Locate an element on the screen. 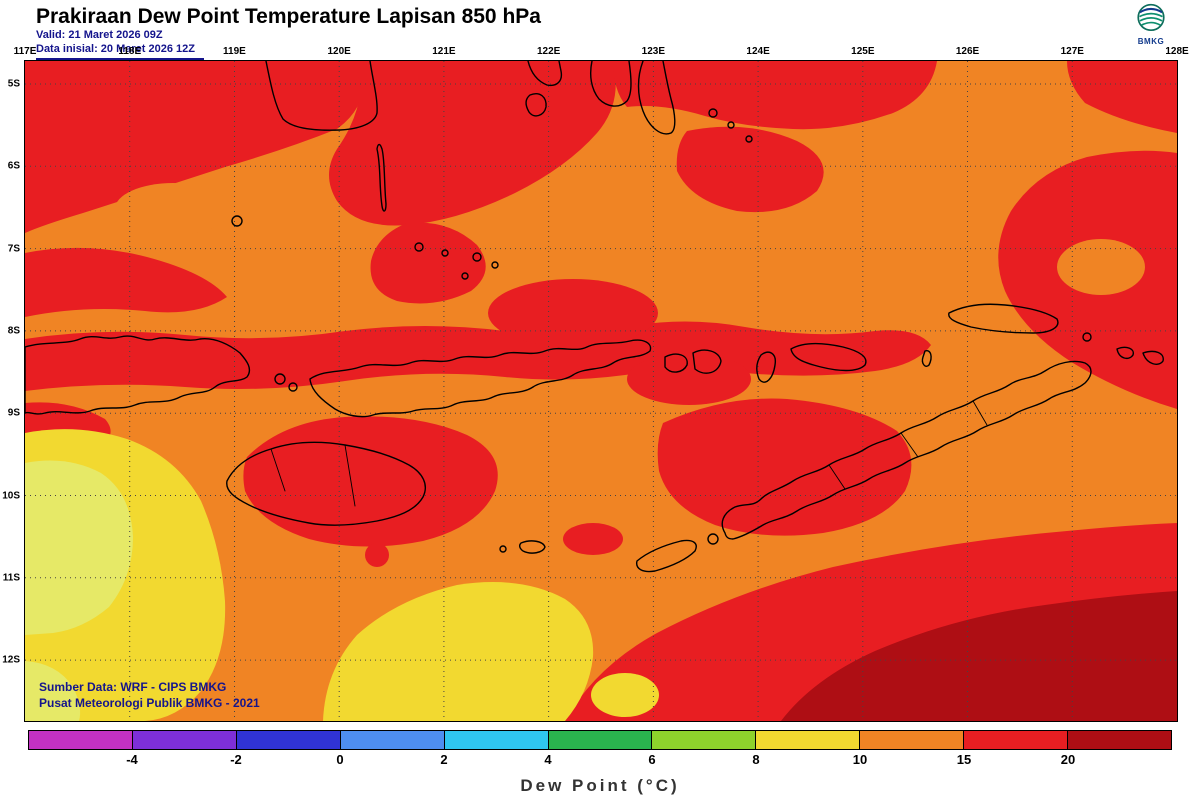 This screenshot has height=800, width=1200. coastline-atauro is located at coordinates (926, 358).